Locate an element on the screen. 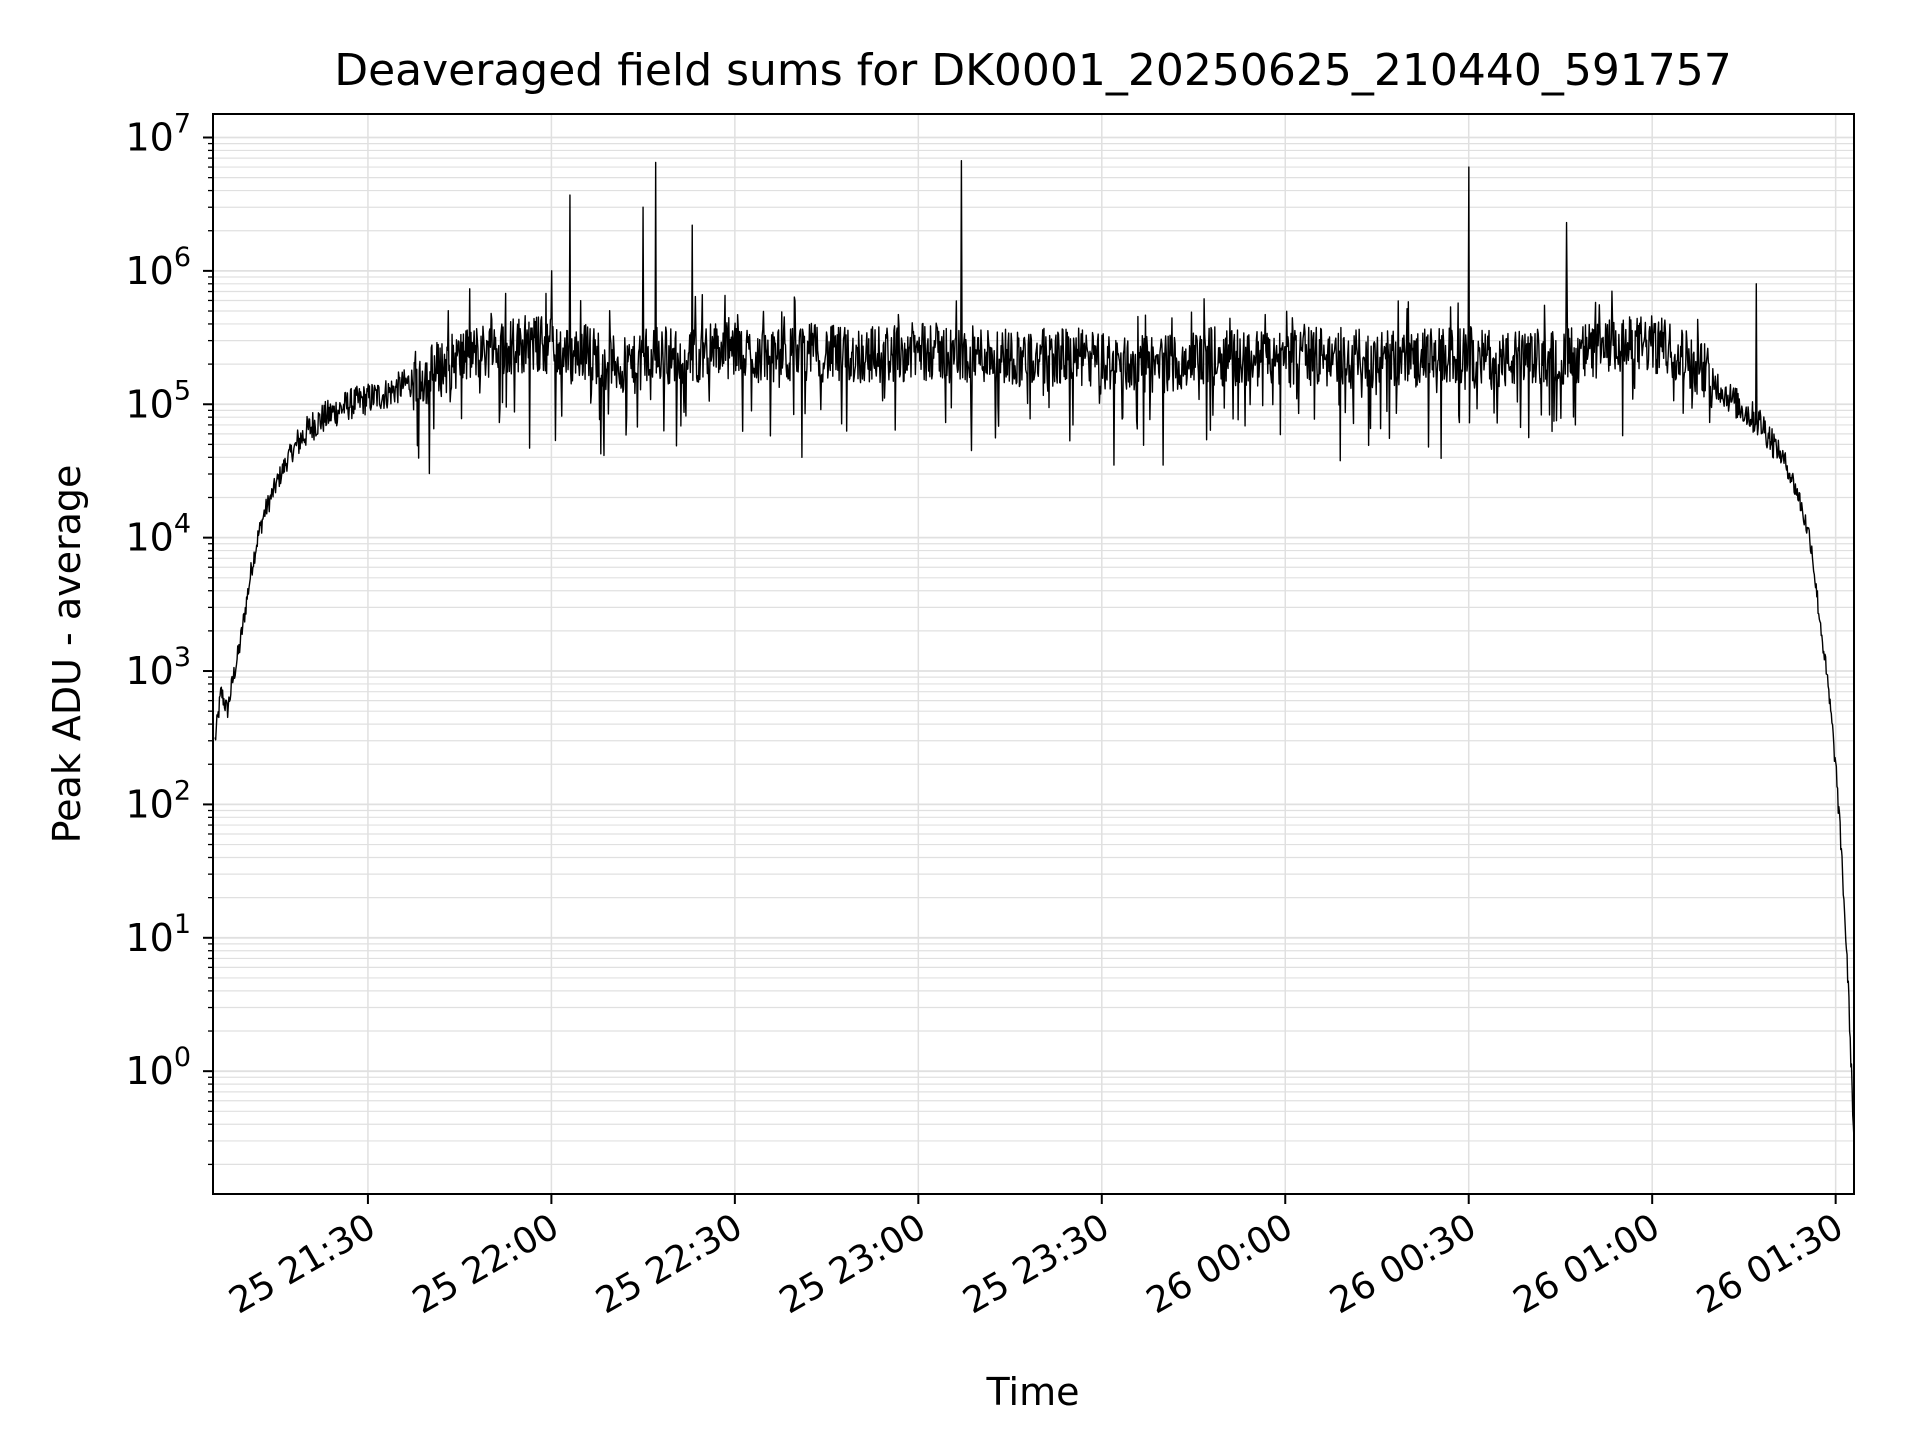  y-tick-label: 10³ is located at coordinates (158, 667).